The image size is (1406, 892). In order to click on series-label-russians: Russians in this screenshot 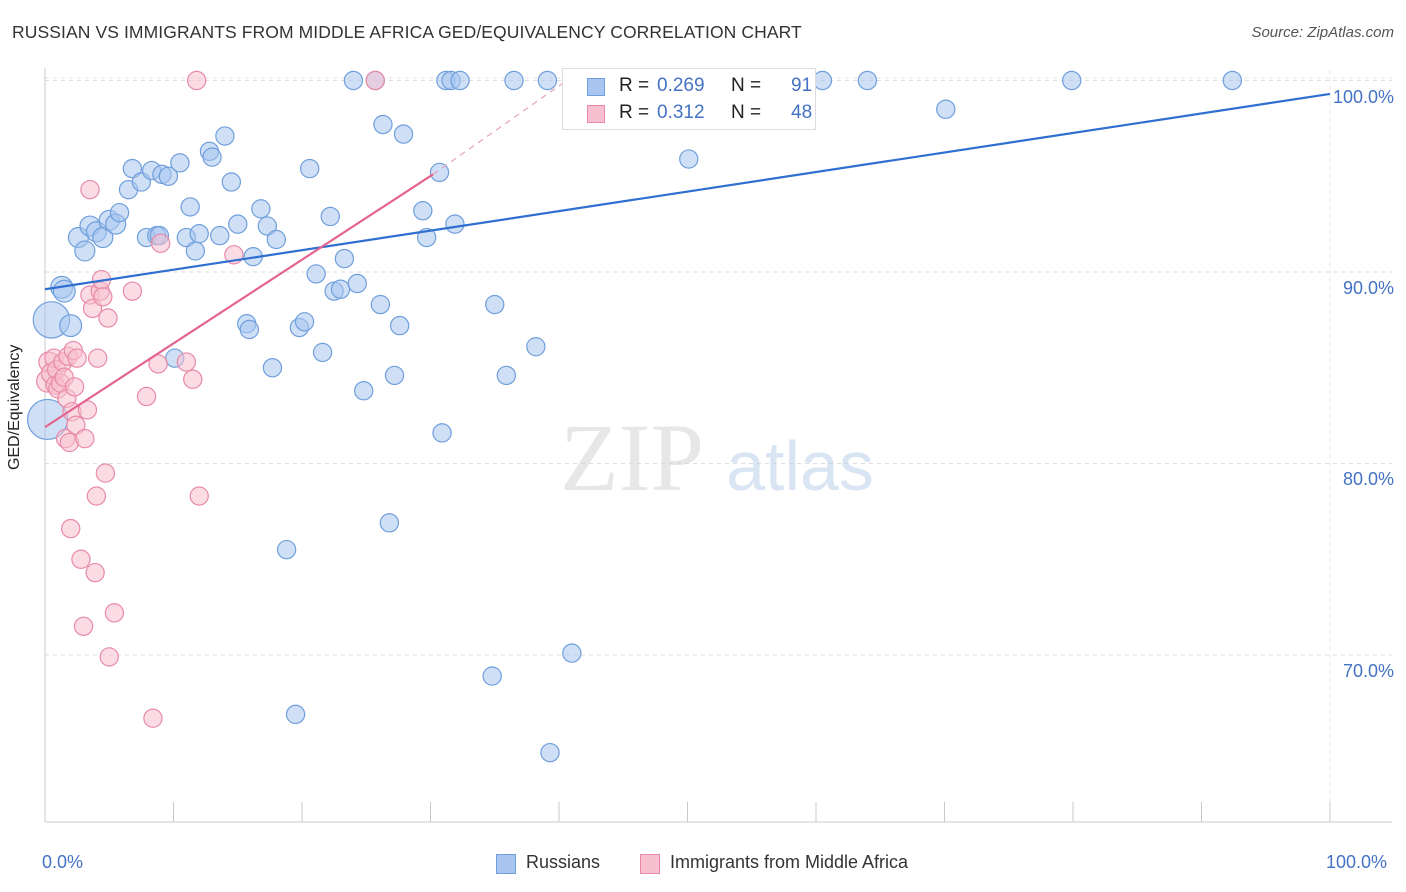, I will do `click(563, 862)`.